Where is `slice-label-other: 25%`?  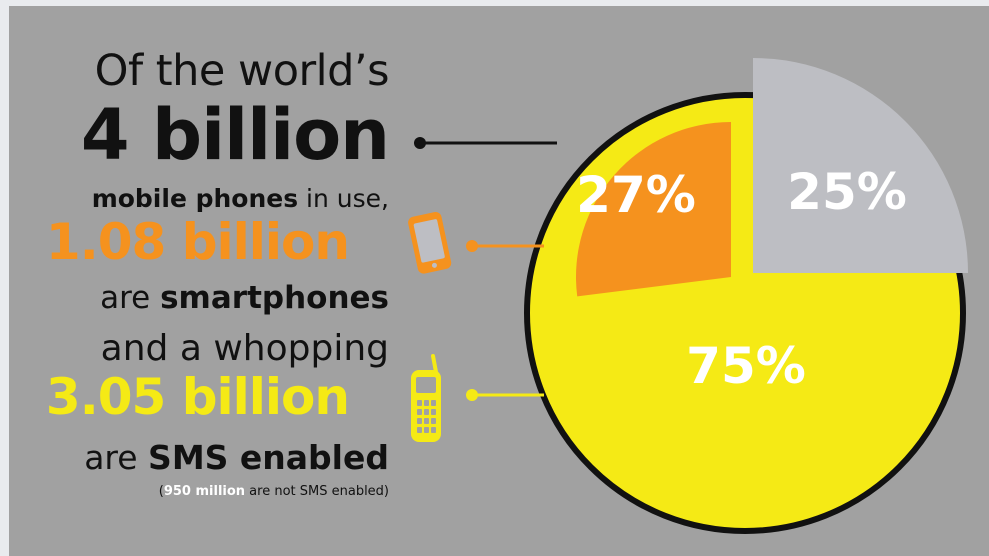 slice-label-other: 25% is located at coordinates (847, 192).